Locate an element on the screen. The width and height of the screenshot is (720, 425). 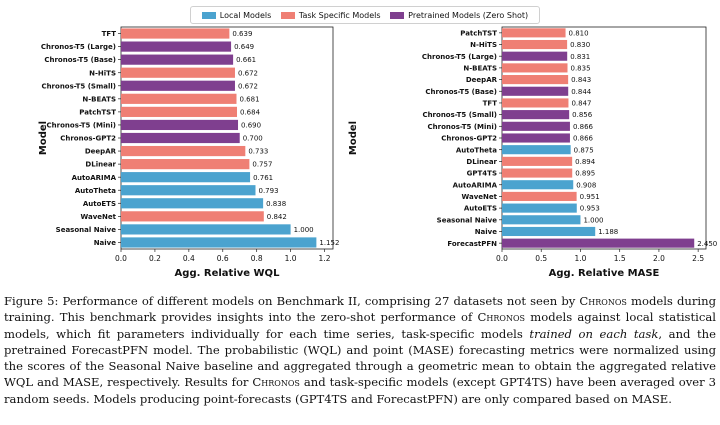
wql-value-label: 0.838 is located at coordinates (276, 204).